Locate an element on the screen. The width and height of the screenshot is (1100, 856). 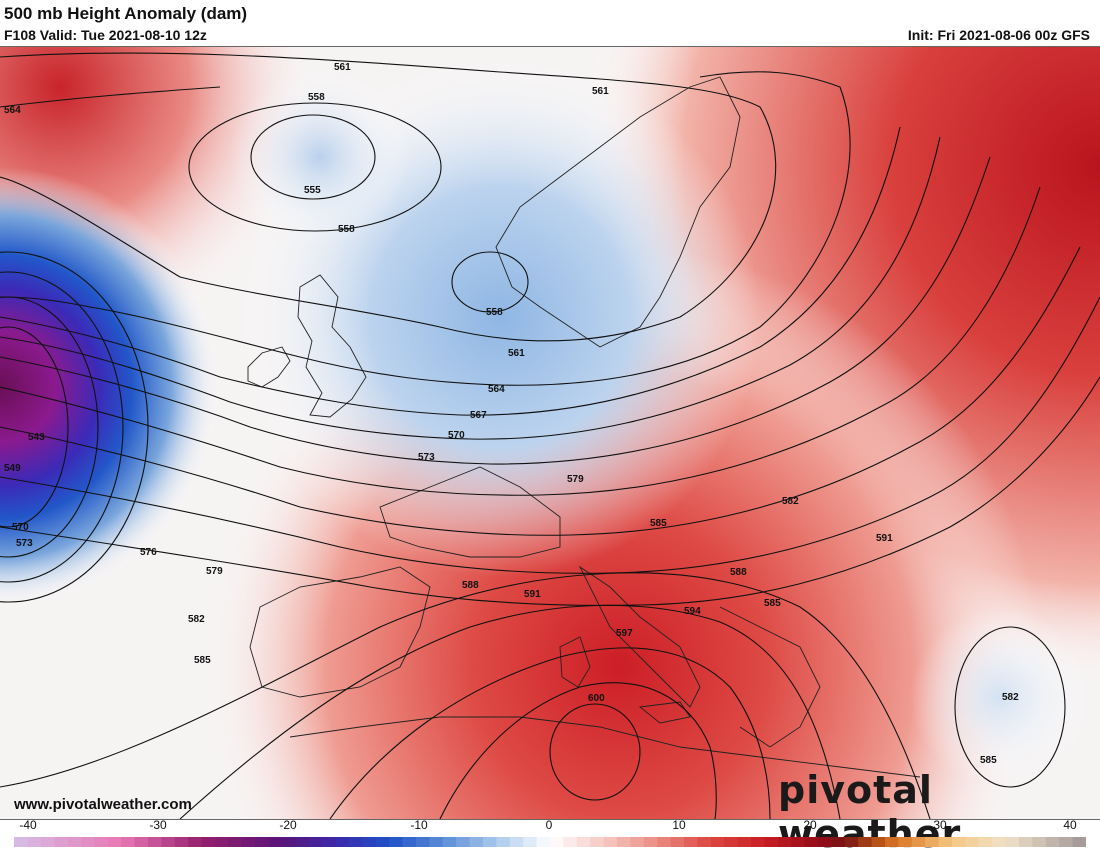
north-africa-coast is located at coordinates (605, 747).